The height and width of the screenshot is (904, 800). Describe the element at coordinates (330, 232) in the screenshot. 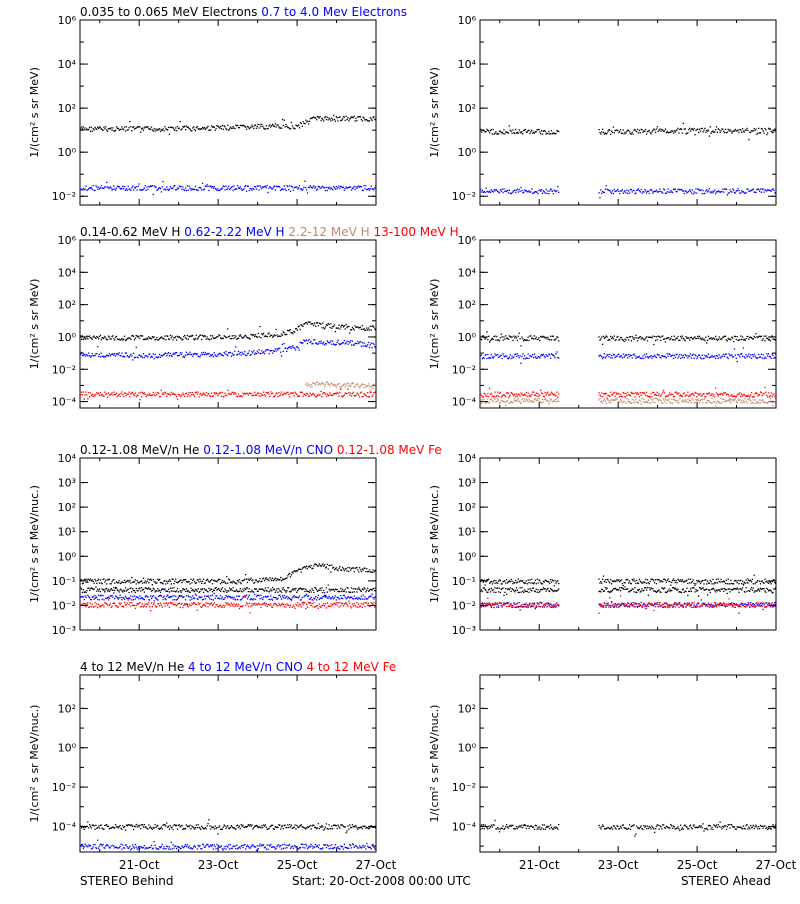

I see `legend-entry-2-3: 2.2-12 MeV H` at that location.